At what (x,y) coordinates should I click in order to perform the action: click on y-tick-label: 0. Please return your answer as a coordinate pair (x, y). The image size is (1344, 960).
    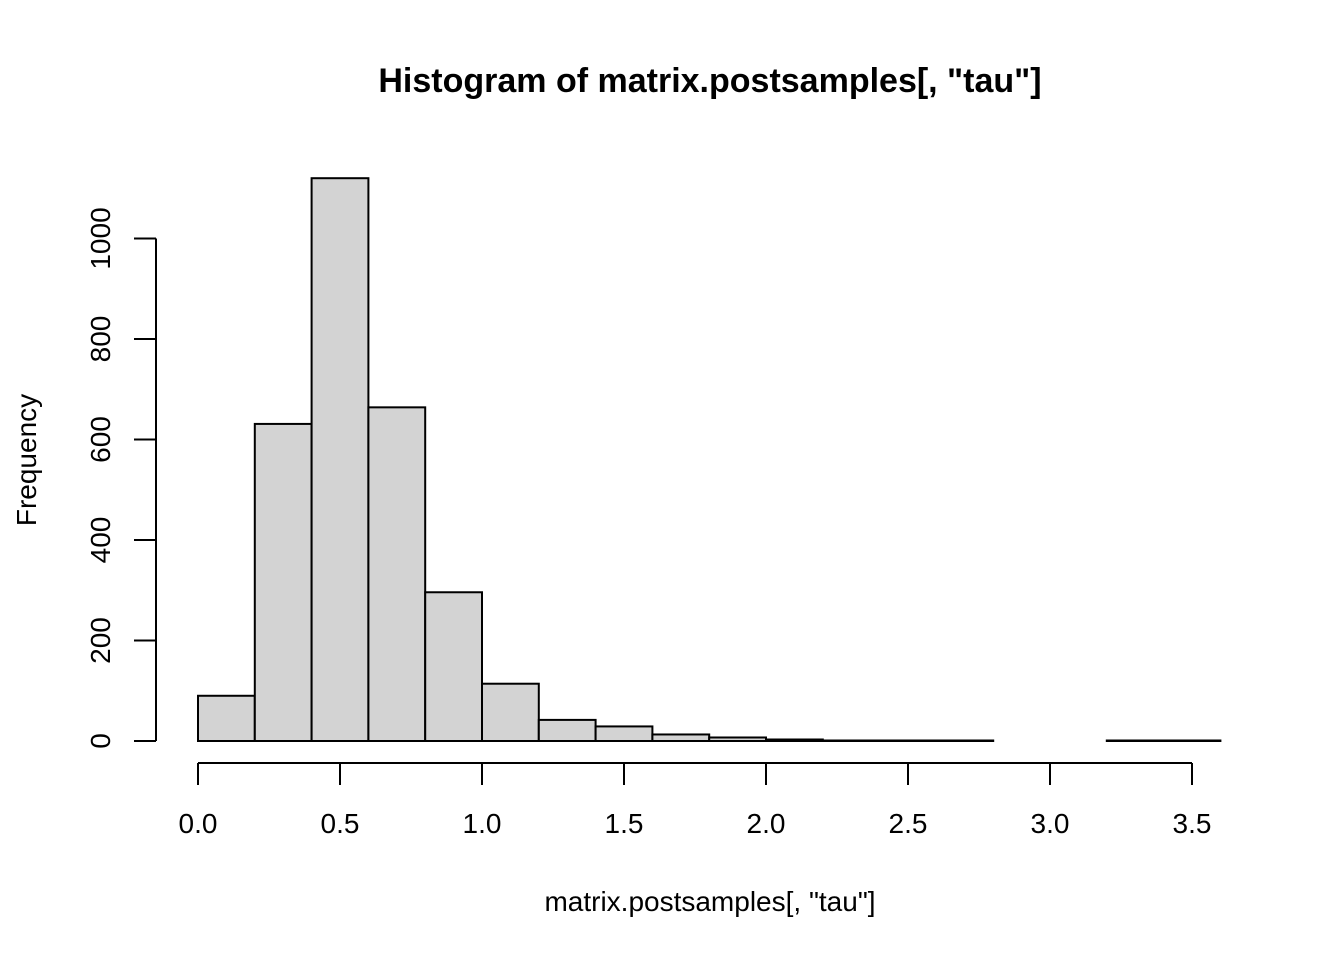
    Looking at the image, I should click on (100, 741).